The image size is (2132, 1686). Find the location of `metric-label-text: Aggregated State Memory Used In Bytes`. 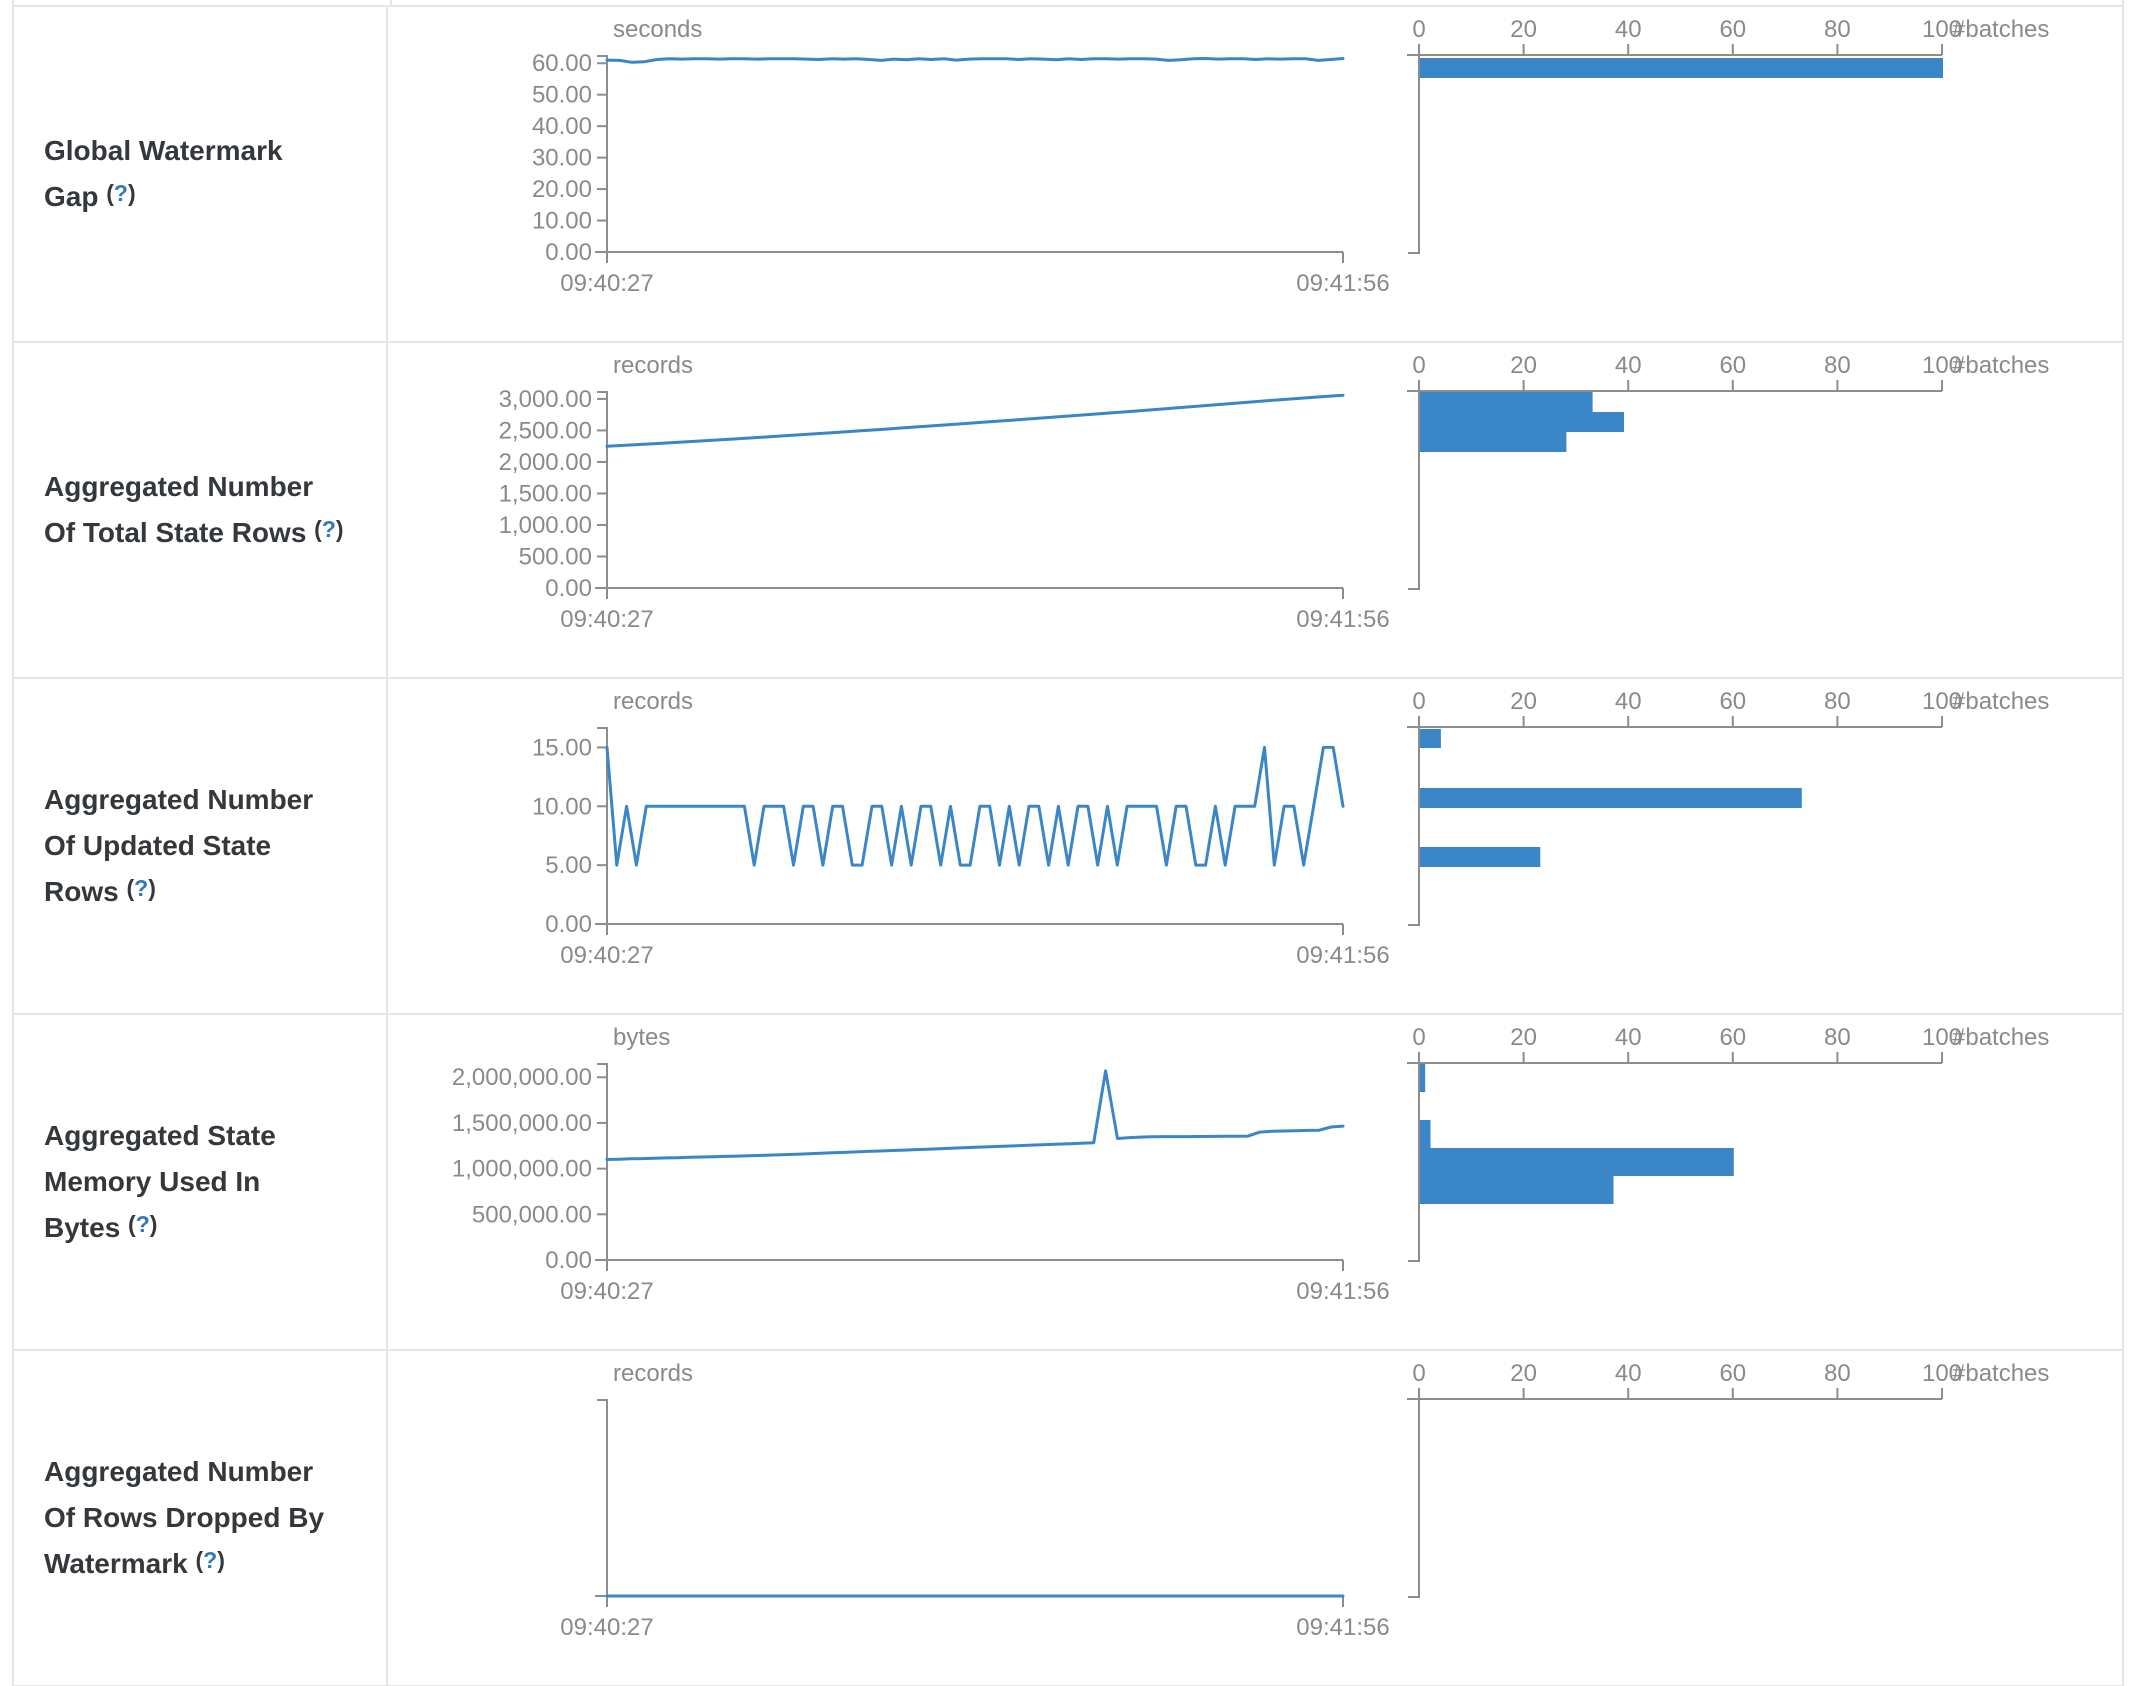

metric-label-text: Aggregated State Memory Used In Bytes is located at coordinates (160, 1181).